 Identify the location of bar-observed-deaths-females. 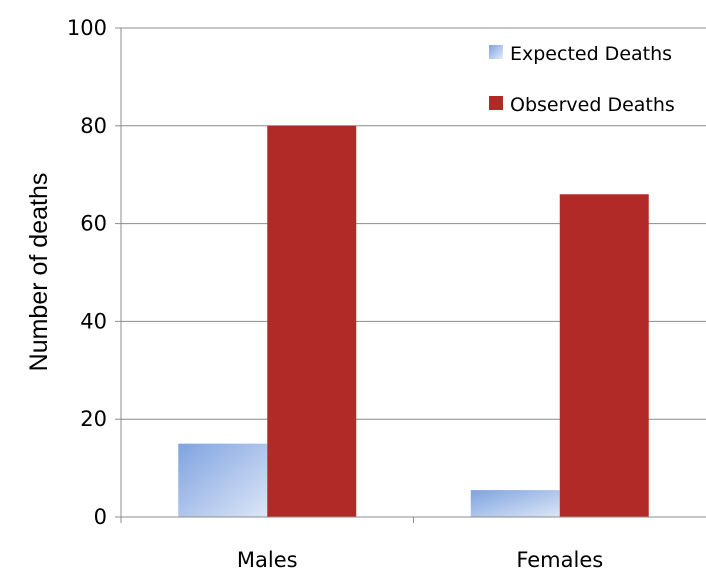
(604, 355).